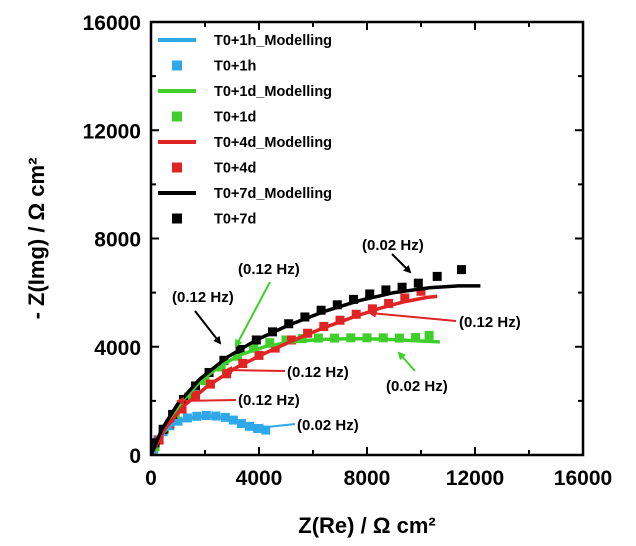 The width and height of the screenshot is (636, 546). I want to click on legend-label: T0+1h_Modelling, so click(273, 41).